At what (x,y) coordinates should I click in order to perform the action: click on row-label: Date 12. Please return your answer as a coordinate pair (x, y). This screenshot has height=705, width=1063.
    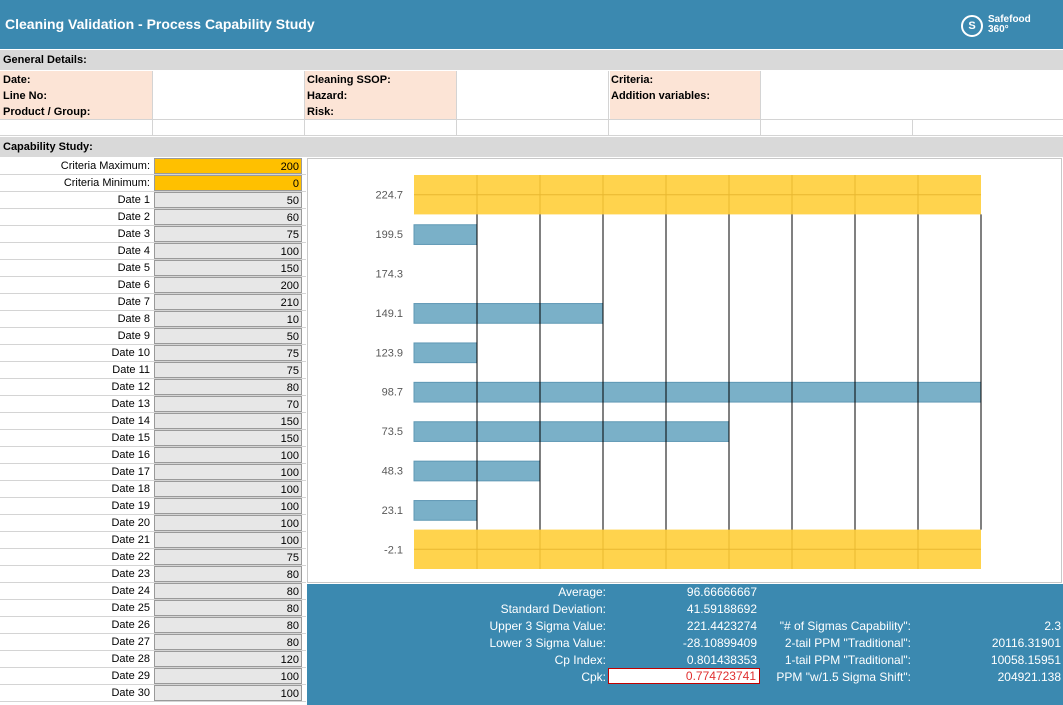
    Looking at the image, I should click on (130, 387).